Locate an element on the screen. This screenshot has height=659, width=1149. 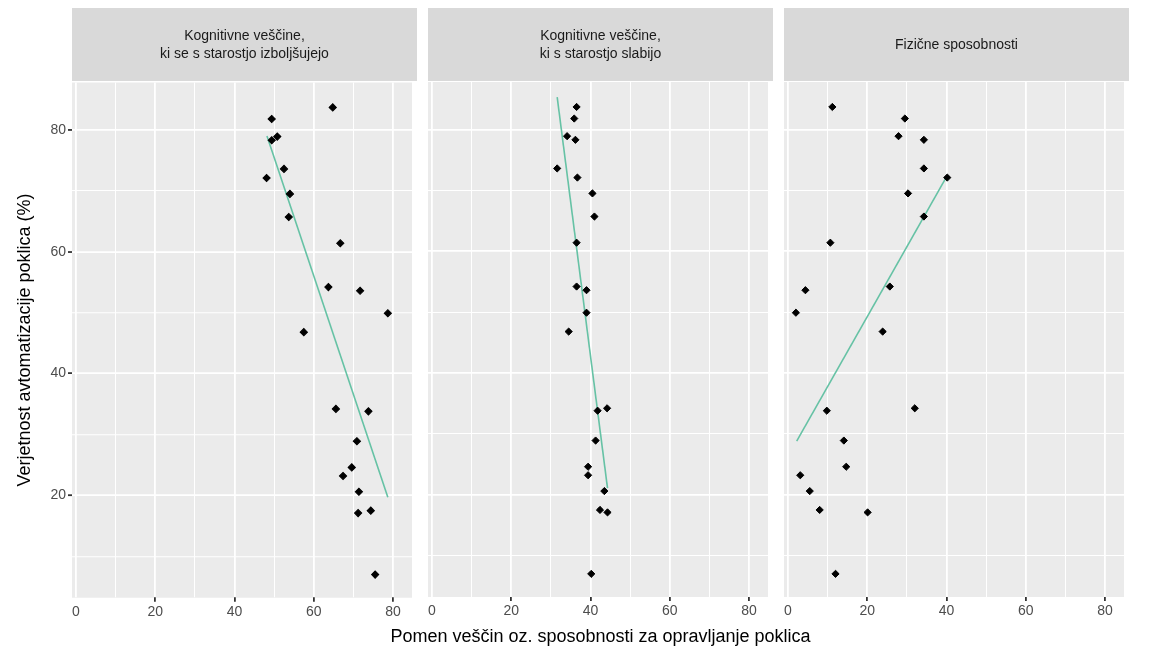
y-tick-label: 60 is located at coordinates (58, 250).